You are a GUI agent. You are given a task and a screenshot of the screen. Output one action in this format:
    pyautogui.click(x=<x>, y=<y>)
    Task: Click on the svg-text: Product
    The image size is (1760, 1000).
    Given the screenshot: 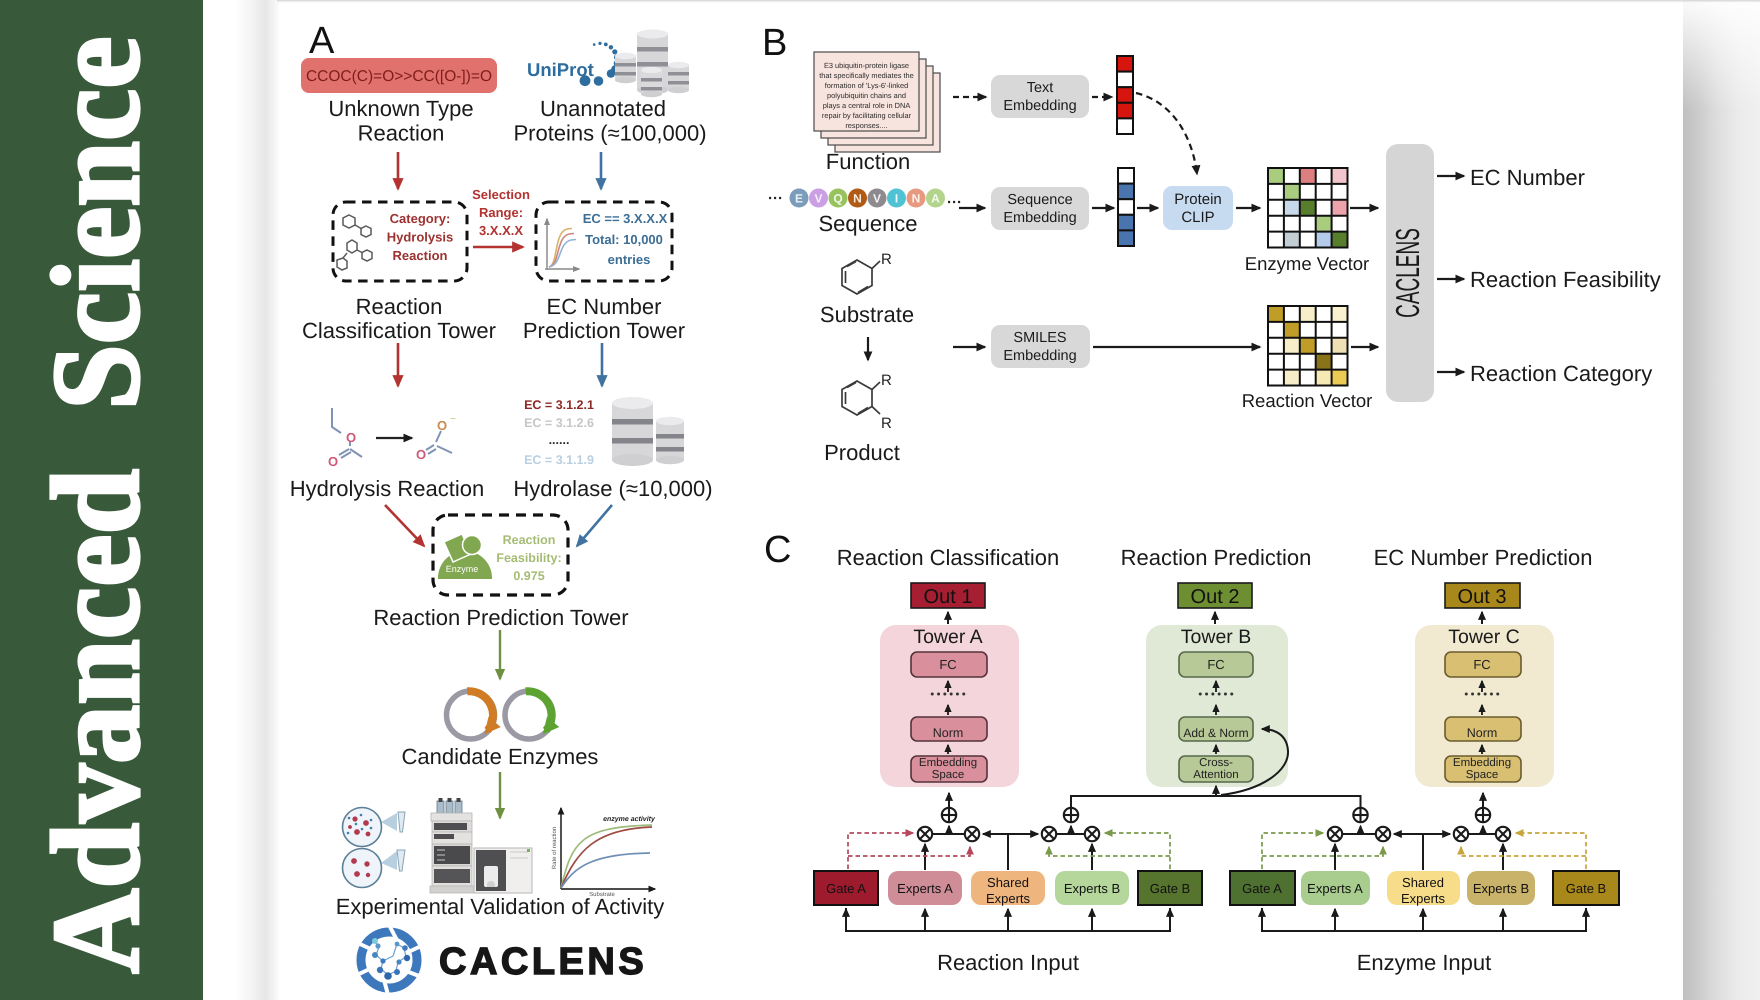 What is the action you would take?
    pyautogui.click(x=862, y=452)
    